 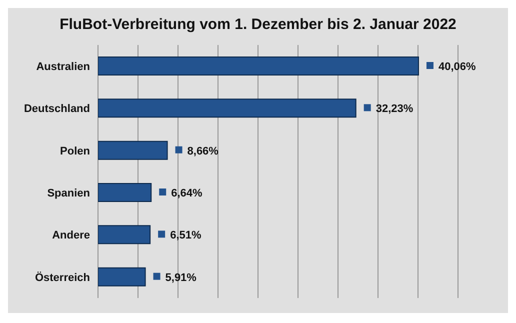 What do you see at coordinates (457, 67) in the screenshot?
I see `data-label: 40,06%` at bounding box center [457, 67].